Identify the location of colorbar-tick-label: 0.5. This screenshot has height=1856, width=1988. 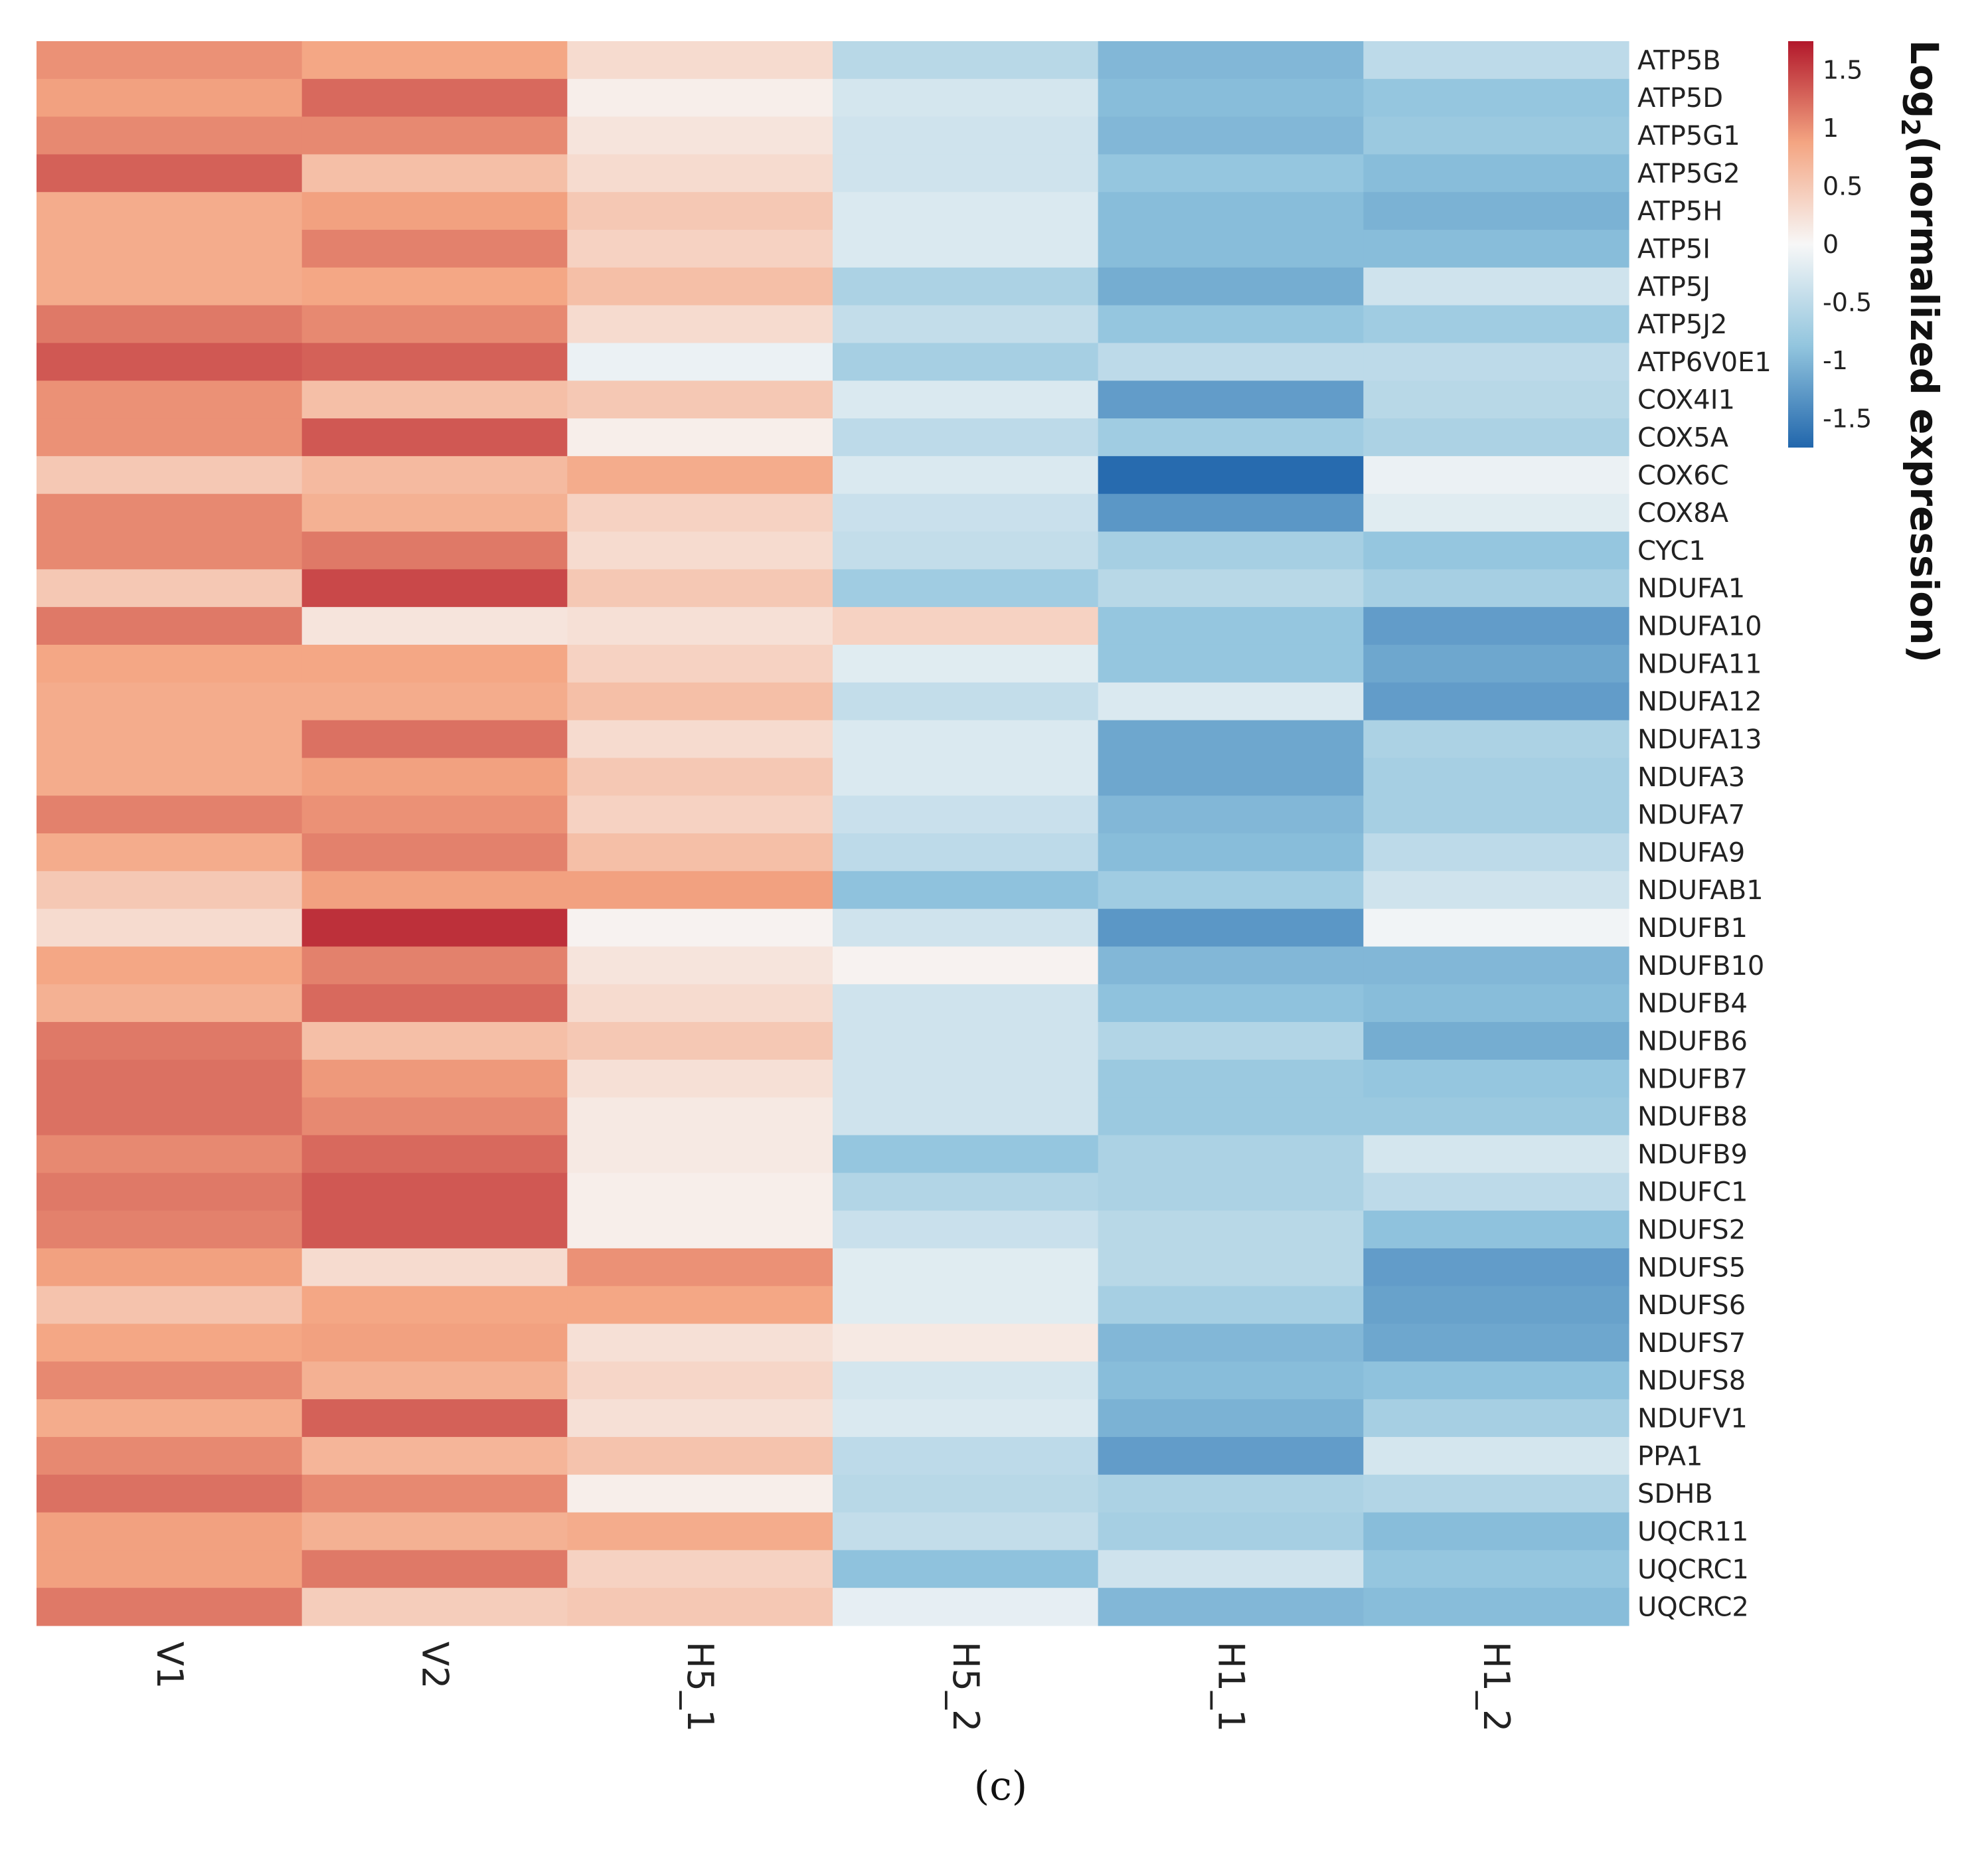
(1843, 186).